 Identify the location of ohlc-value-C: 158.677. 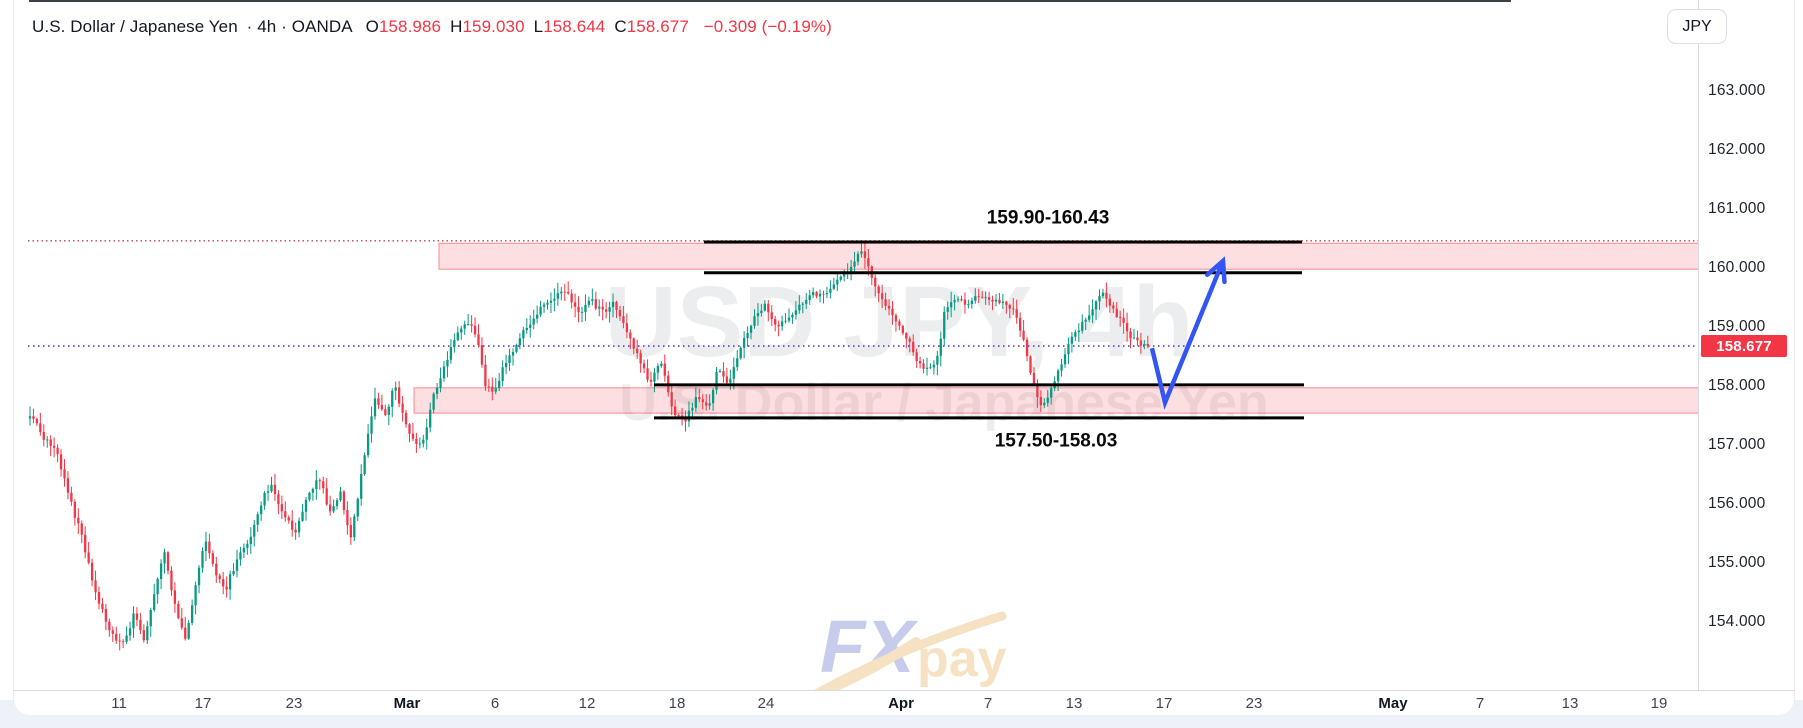
(657, 26).